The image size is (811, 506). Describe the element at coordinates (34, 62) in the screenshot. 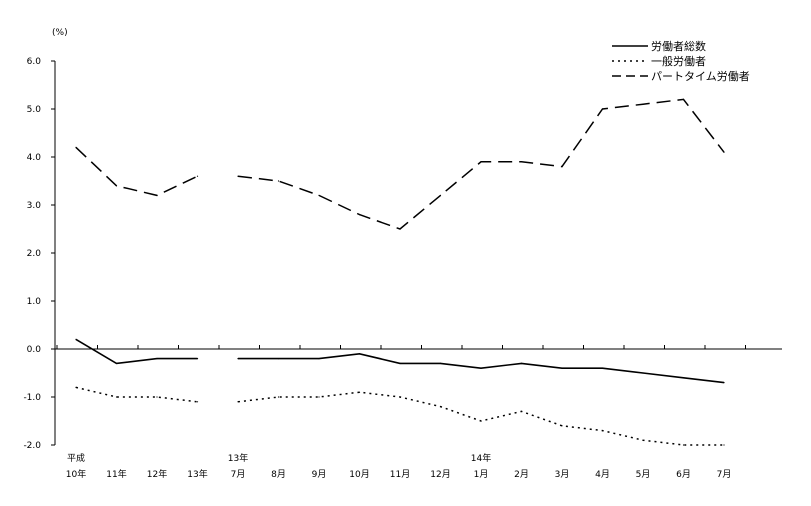

I see `y-tick-label: 6.0` at that location.